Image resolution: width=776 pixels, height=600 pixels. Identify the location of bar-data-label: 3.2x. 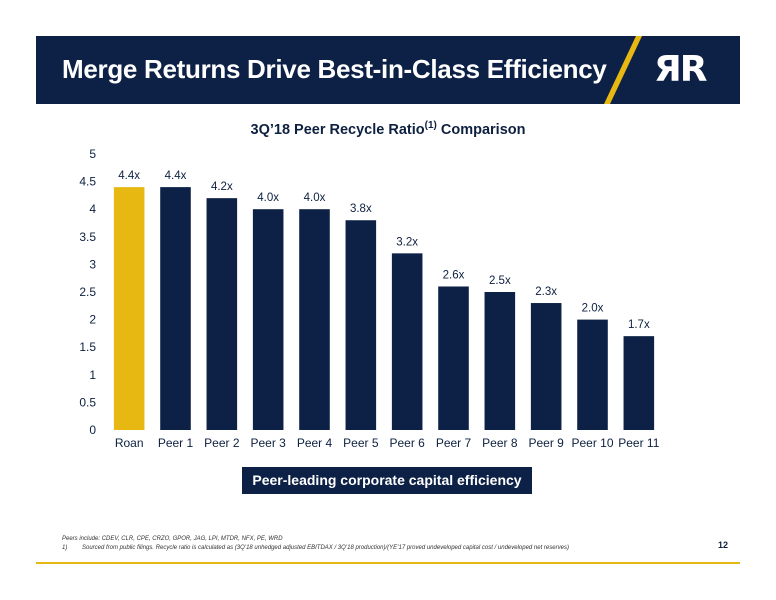
(407, 242).